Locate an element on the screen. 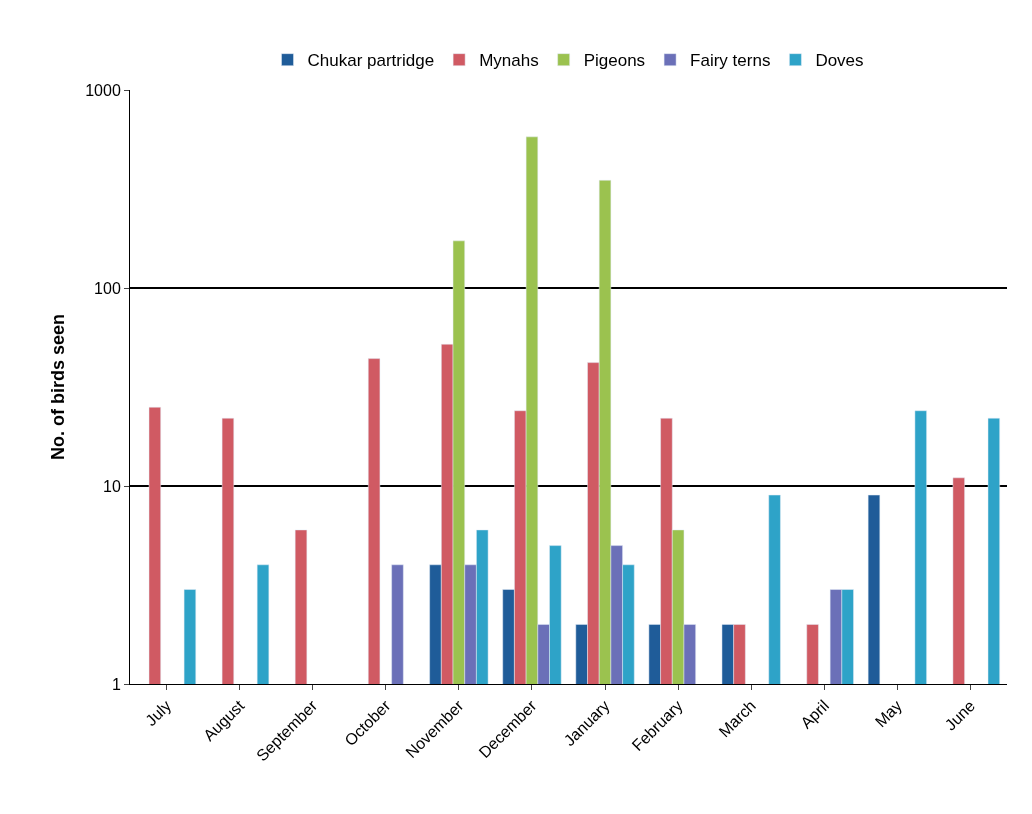 This screenshot has width=1032, height=814. x-tick-label: July is located at coordinates (158, 713).